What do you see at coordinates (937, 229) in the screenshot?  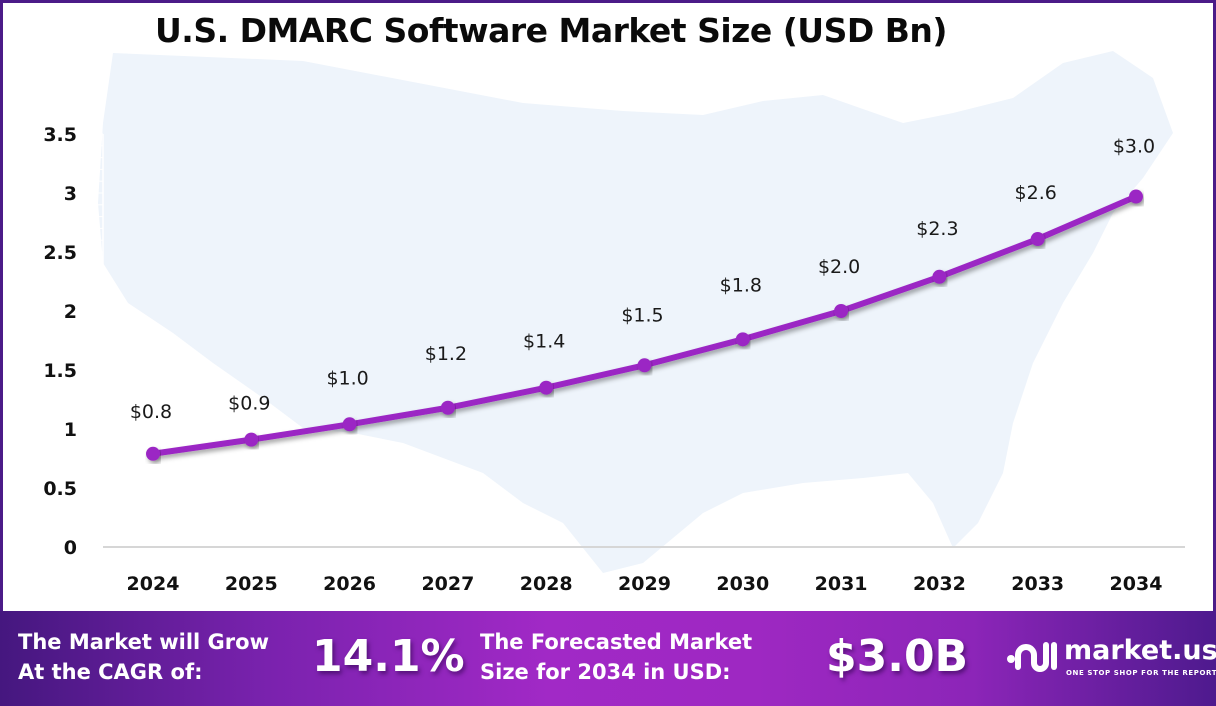 I see `data-label: $2.3` at bounding box center [937, 229].